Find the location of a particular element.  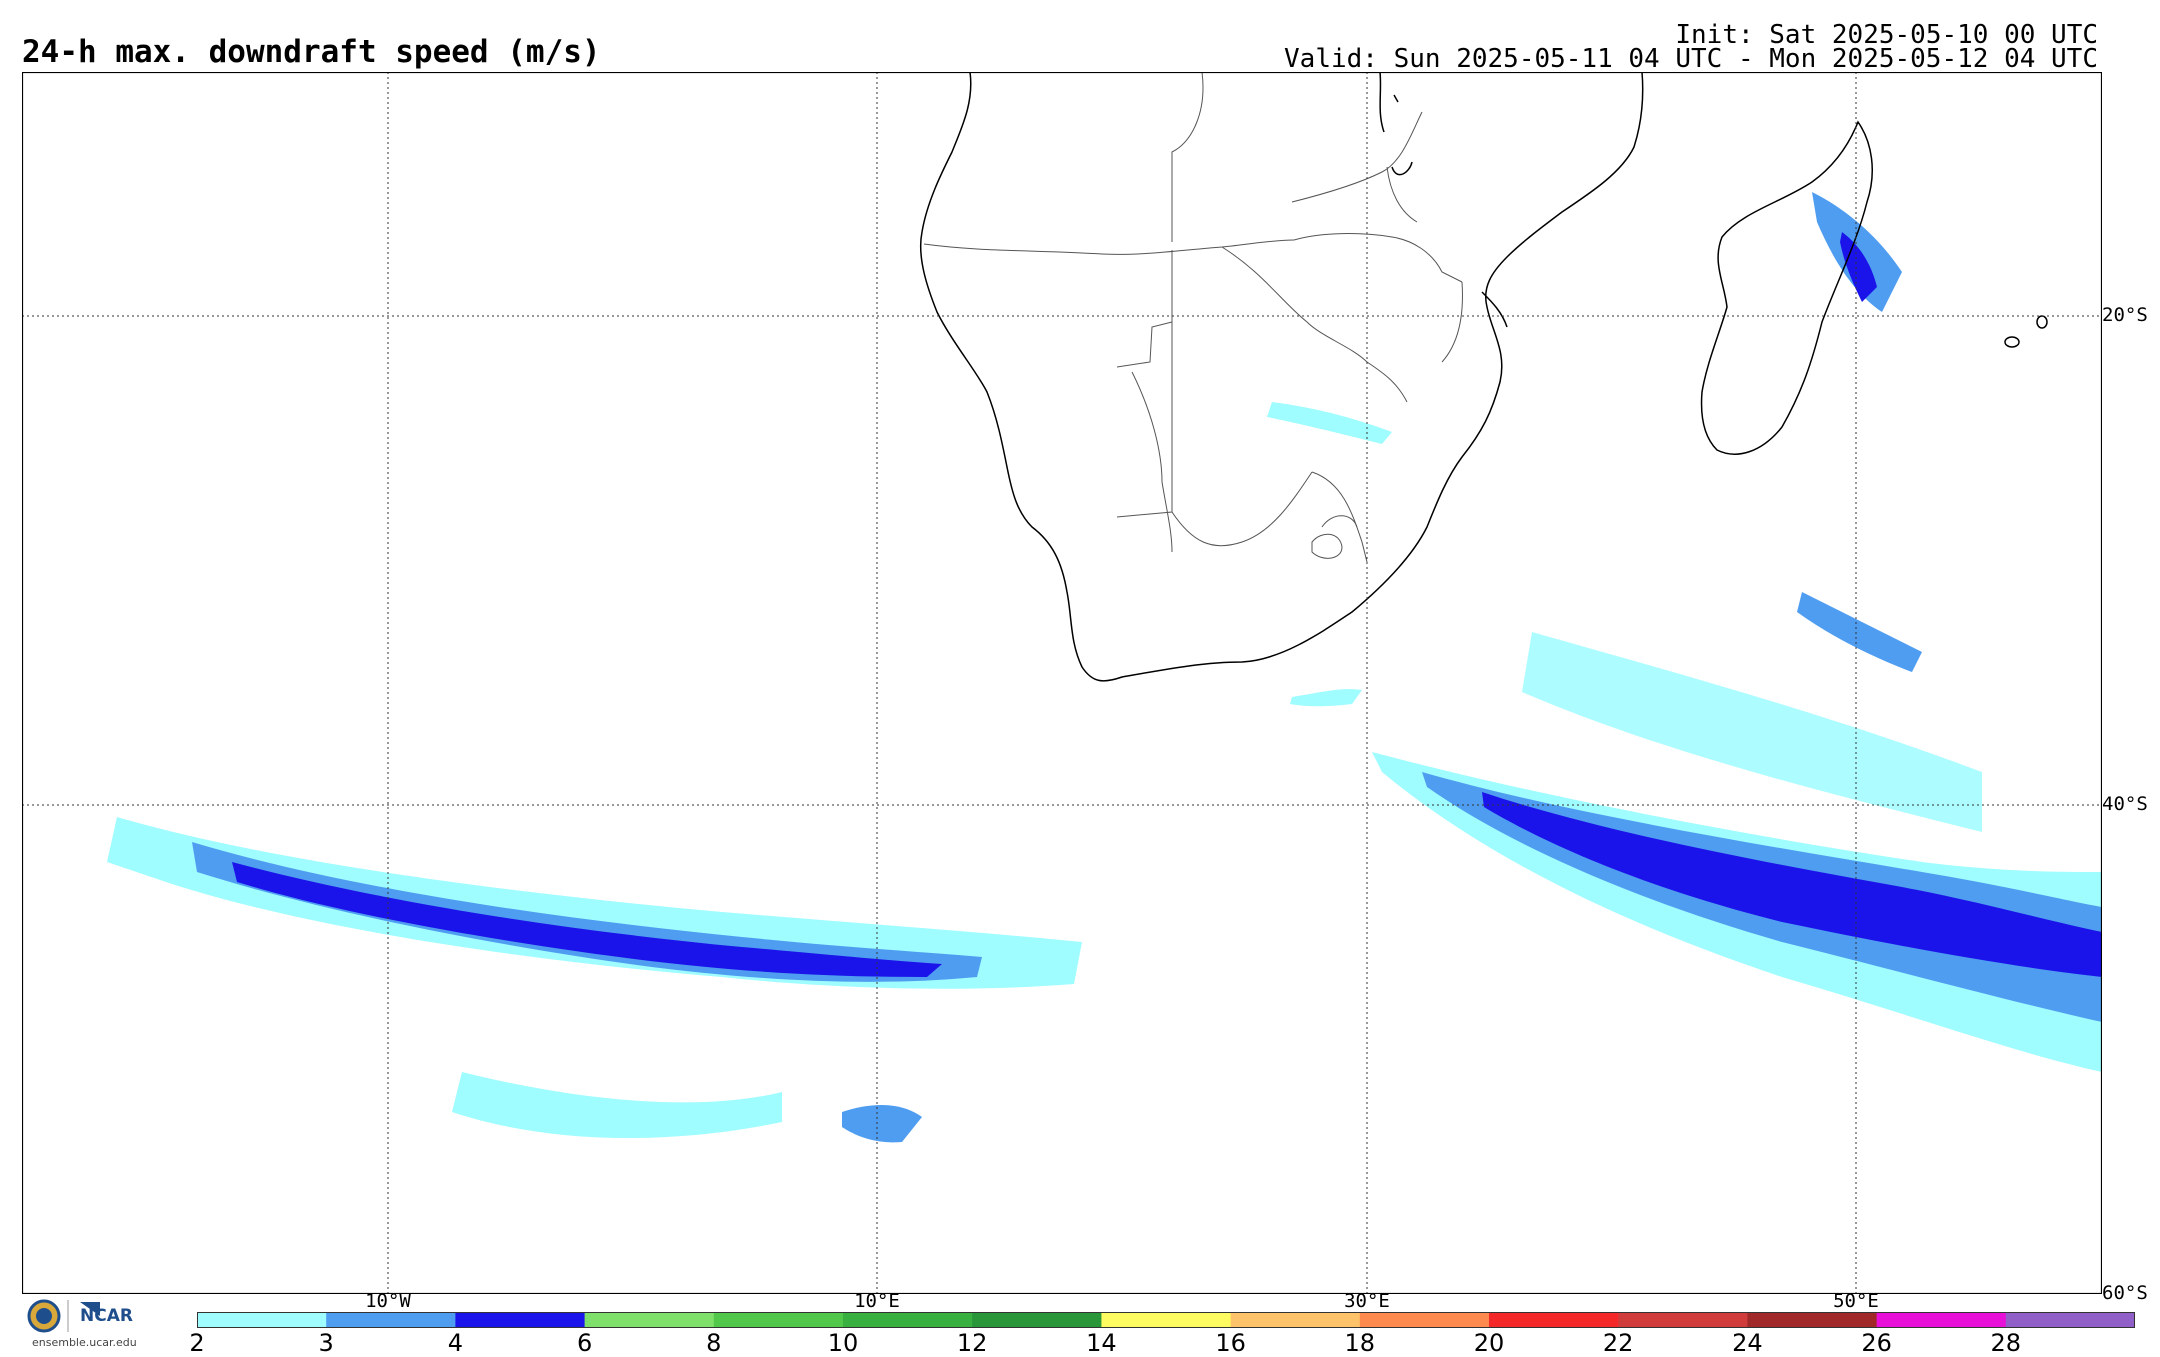

colorbar-tick-label: 18 is located at coordinates (1360, 1343).